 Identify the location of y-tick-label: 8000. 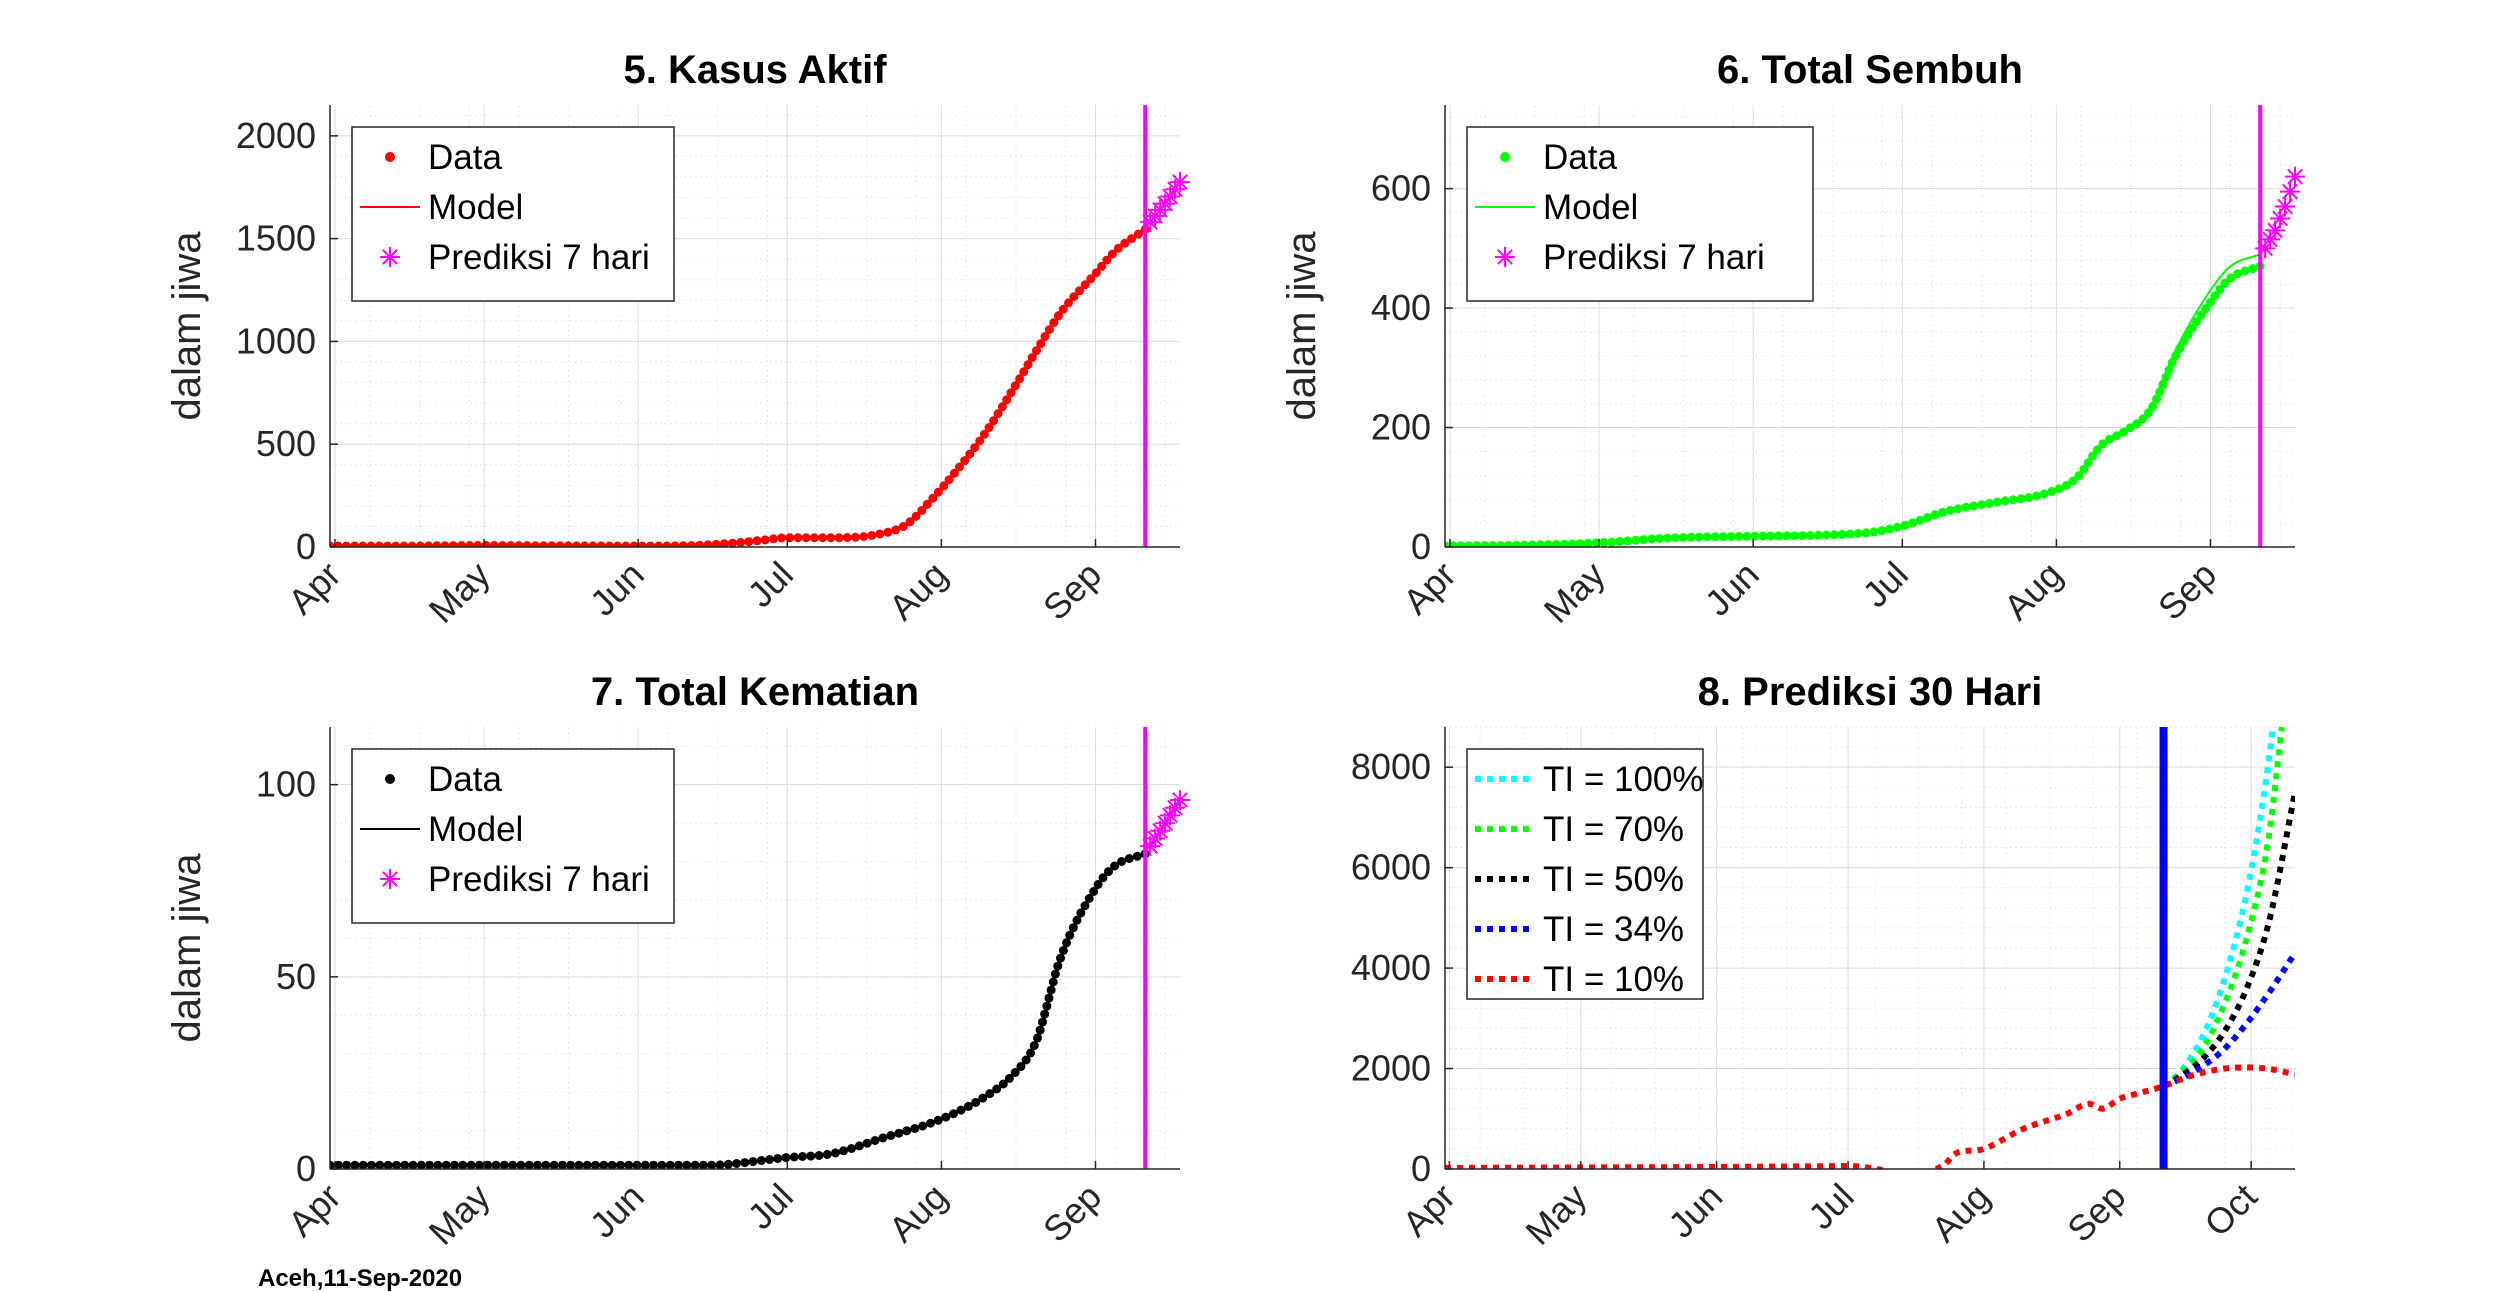
(1391, 766).